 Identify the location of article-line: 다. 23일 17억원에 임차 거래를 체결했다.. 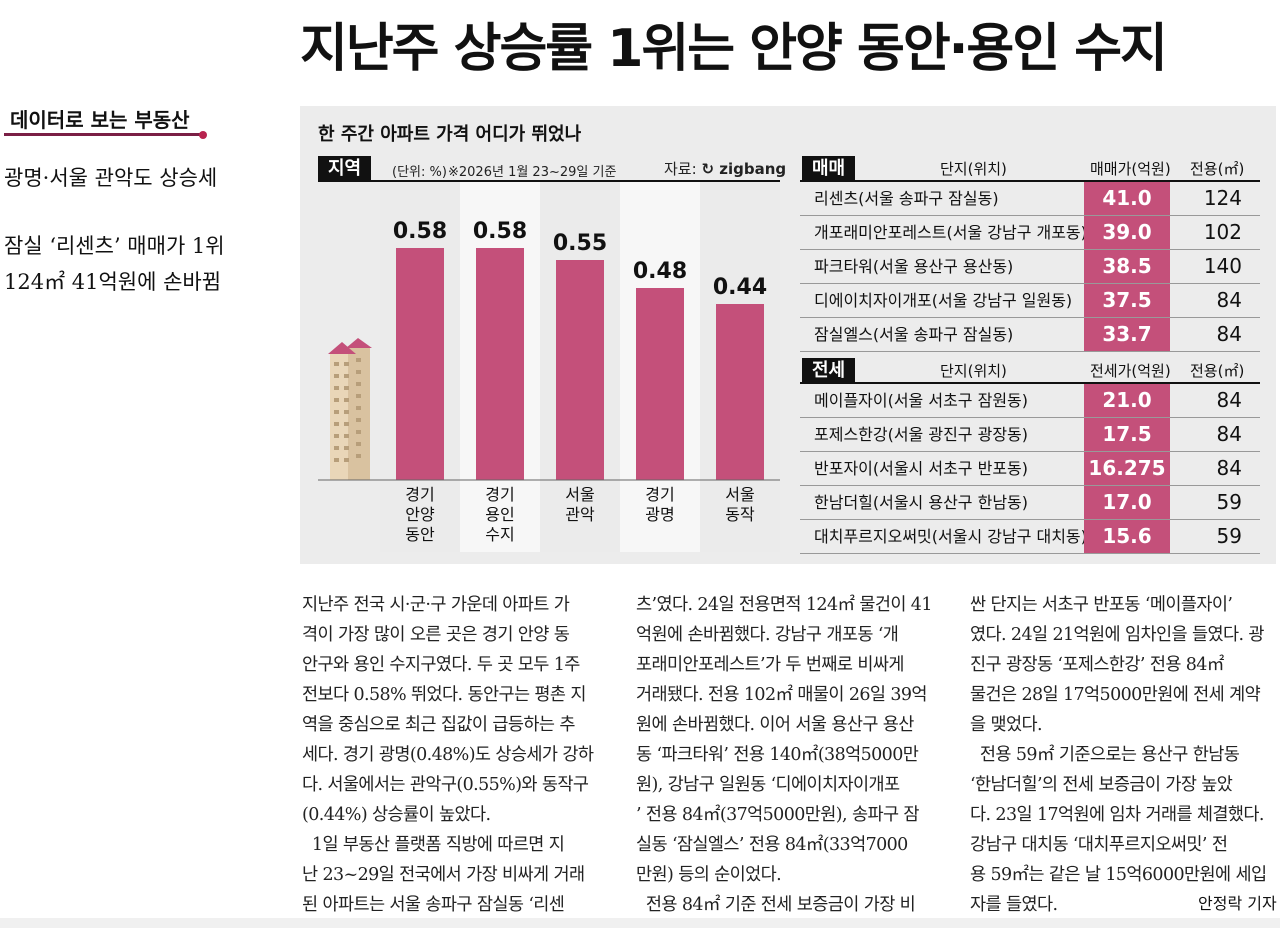
(1117, 815).